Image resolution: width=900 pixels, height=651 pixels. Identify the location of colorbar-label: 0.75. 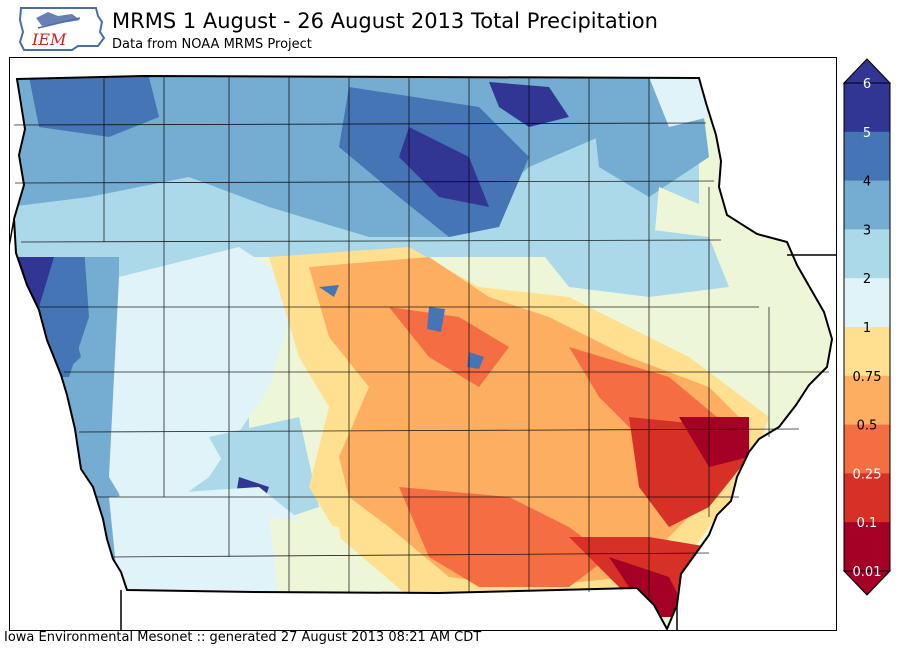
(867, 377).